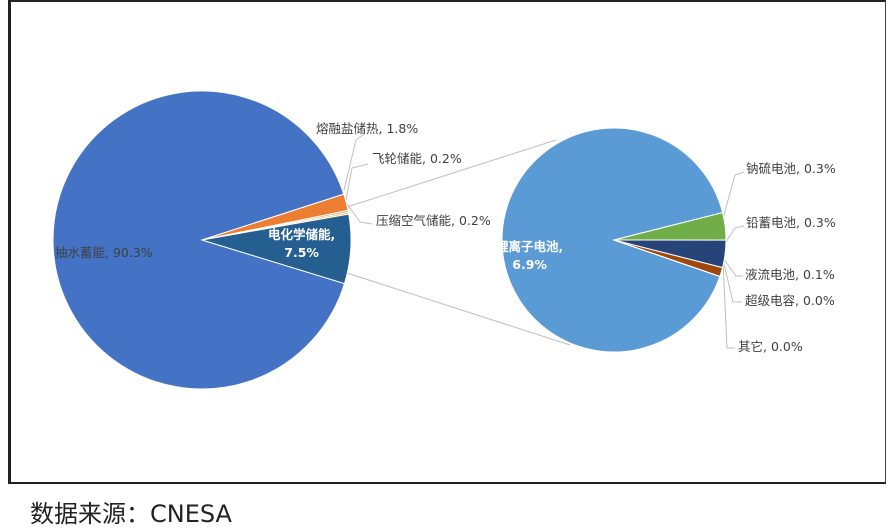 This screenshot has height=532, width=891. I want to click on data-label: 超级电容, 0.0%, so click(790, 300).